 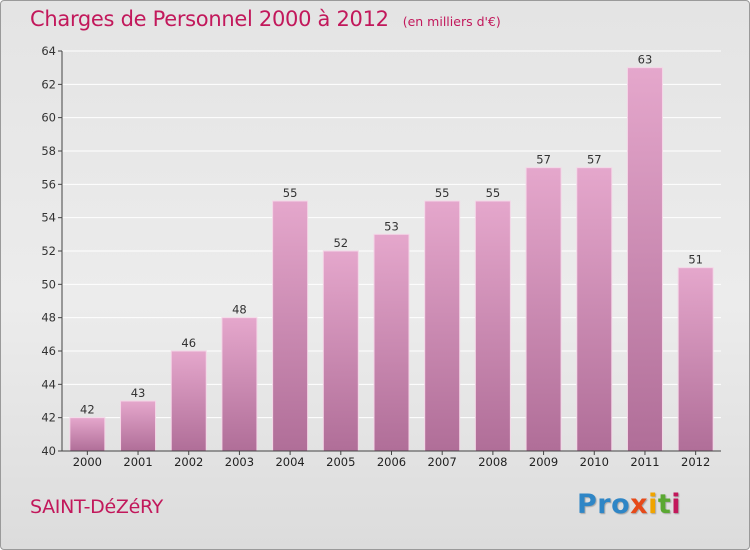 What do you see at coordinates (451, 21) in the screenshot?
I see `chart-subtitle: (en milliers d'€)` at bounding box center [451, 21].